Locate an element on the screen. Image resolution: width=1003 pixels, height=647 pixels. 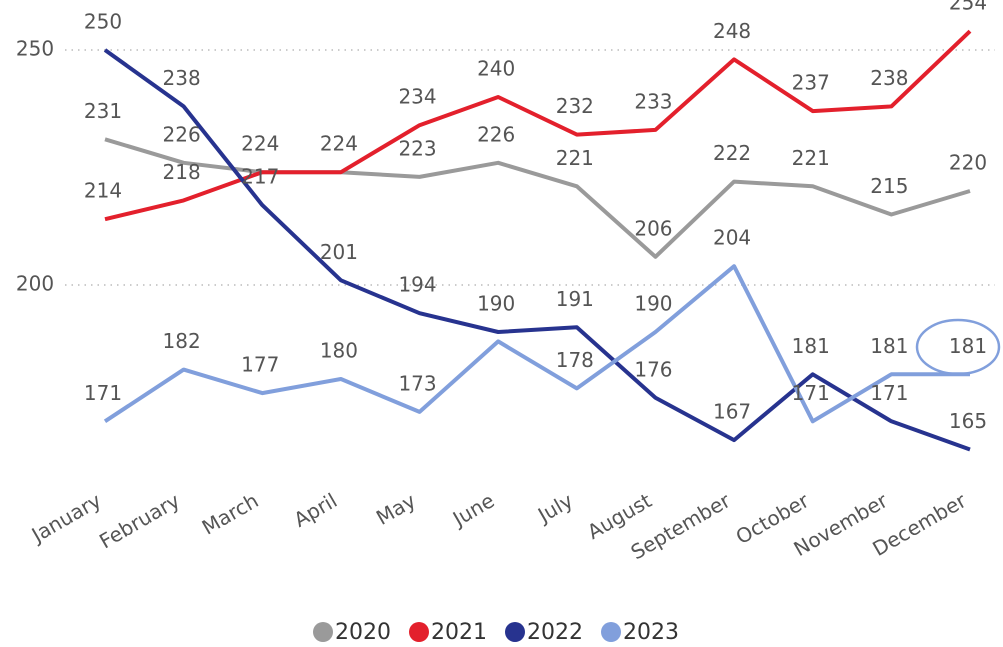
data-label: 204 is located at coordinates (732, 238).